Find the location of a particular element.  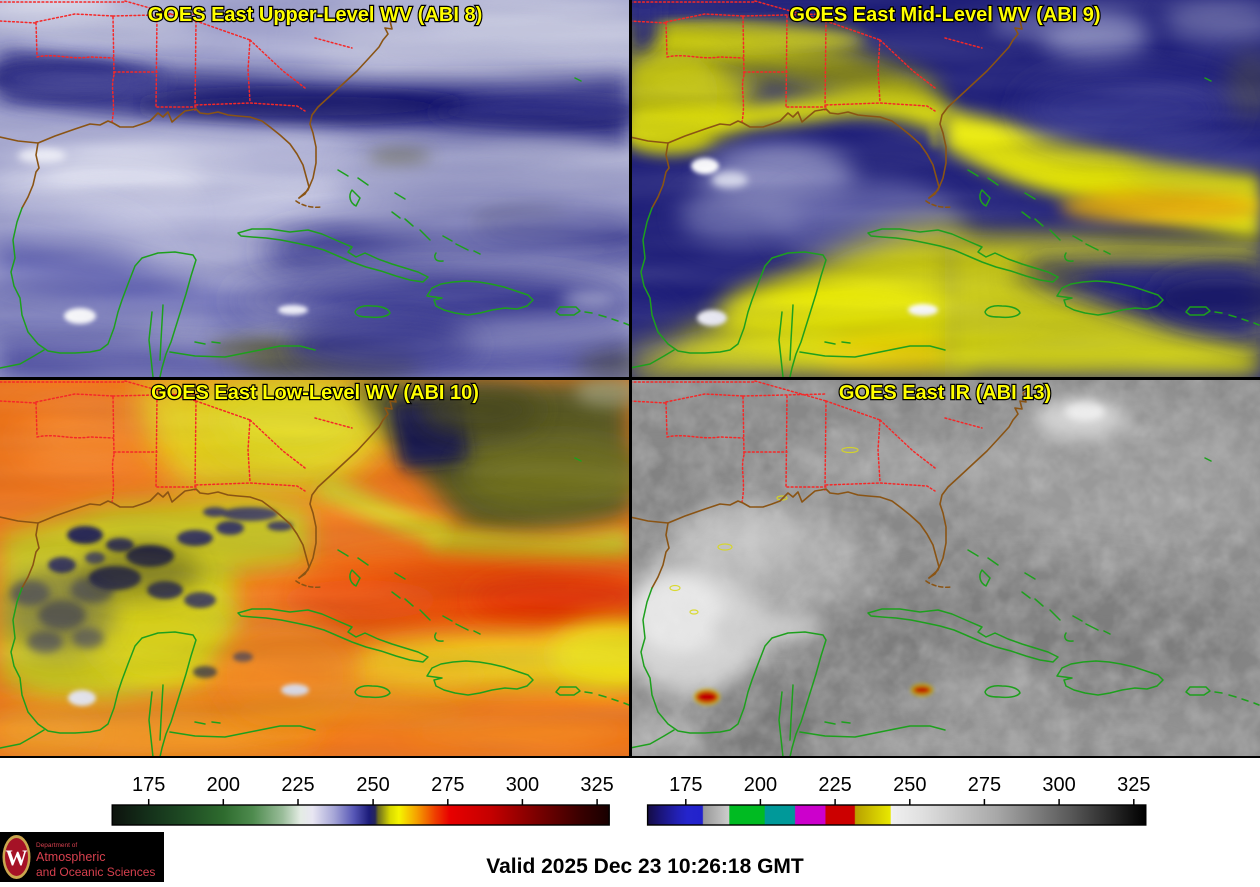

svg-text: and Oceanic Sciences is located at coordinates (95, 872).